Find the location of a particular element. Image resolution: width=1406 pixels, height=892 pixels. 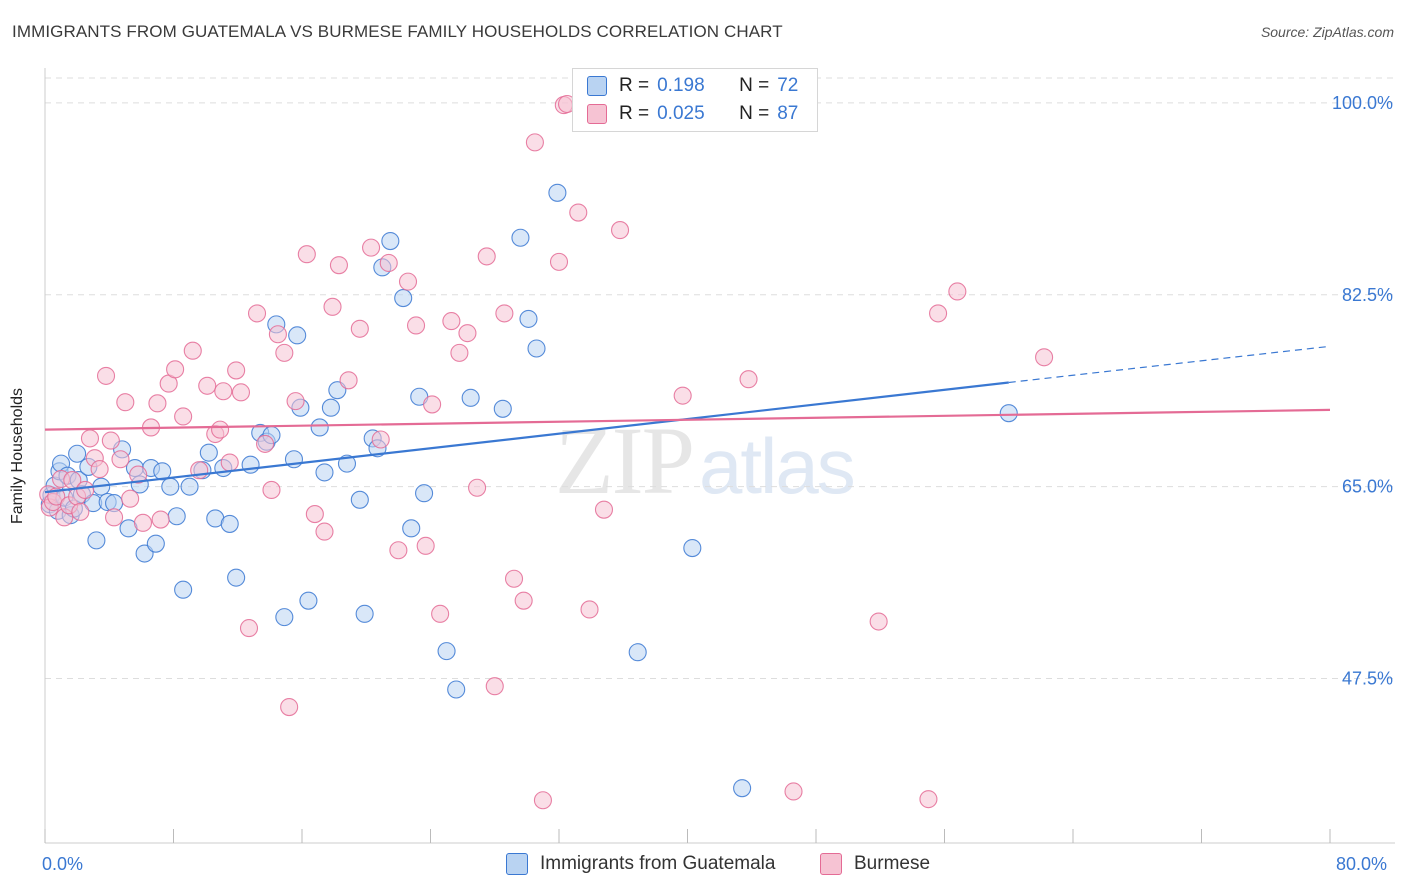

legend-row-guatemala: R = 0.198 N = 72 is located at coordinates (692, 86).